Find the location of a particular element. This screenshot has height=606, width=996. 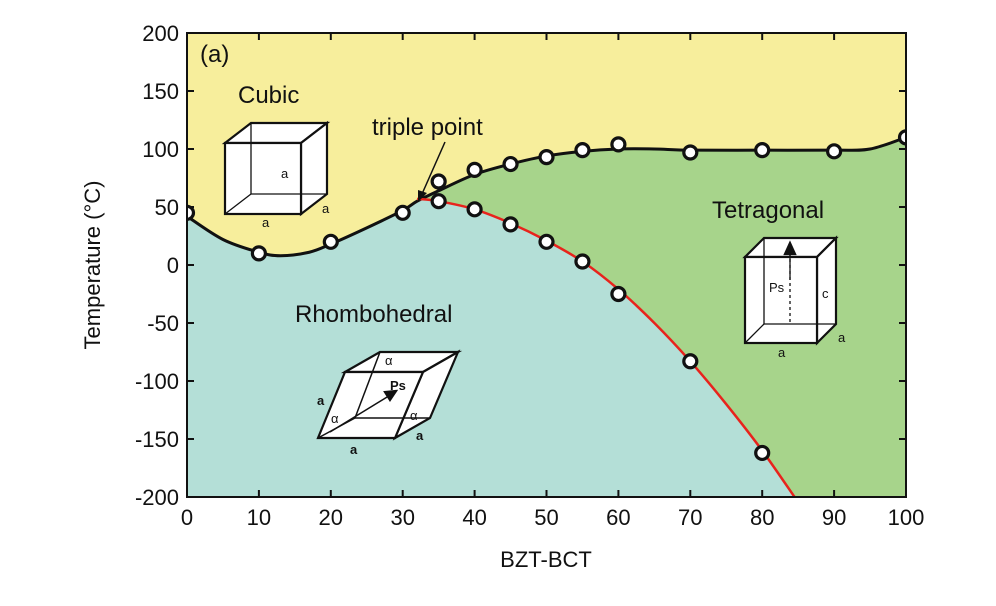

x-tick-label: 50 is located at coordinates (546, 517).